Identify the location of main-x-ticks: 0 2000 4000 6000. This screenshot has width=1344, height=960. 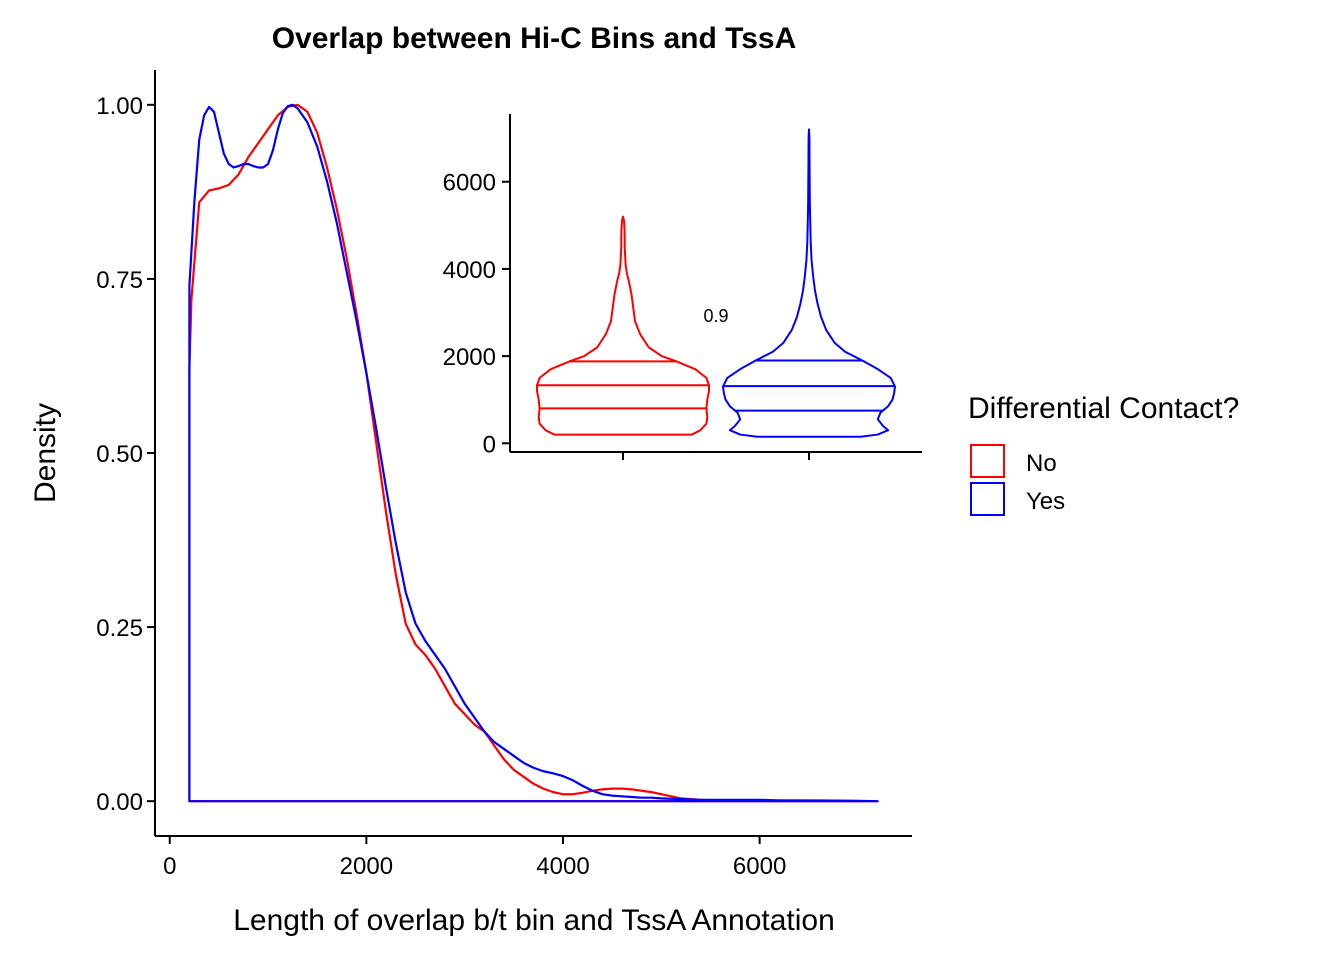
(474, 858).